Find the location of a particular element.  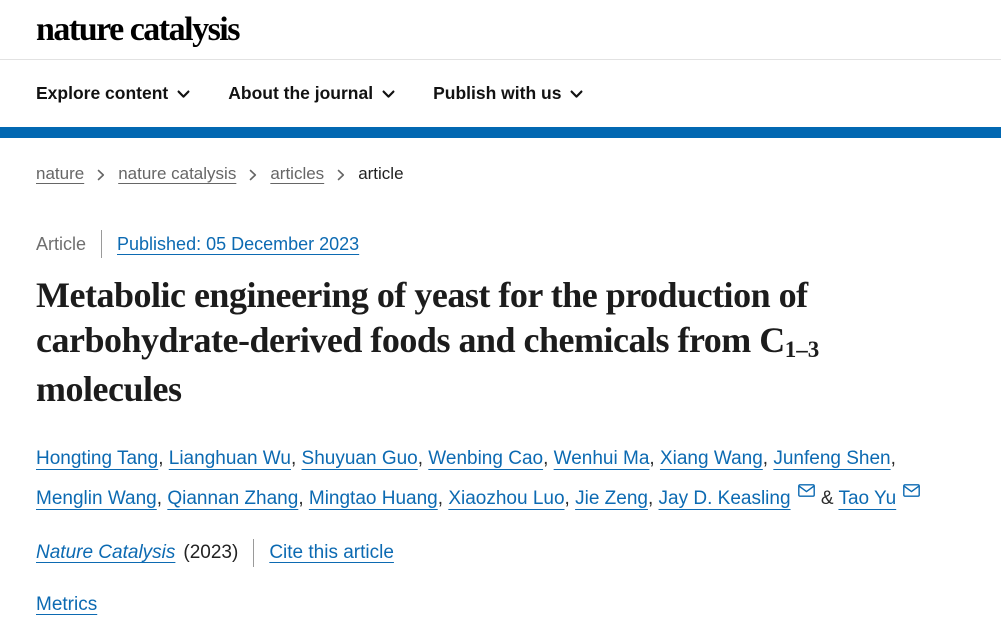

author-link: Lianghuan Wu is located at coordinates (229, 458).